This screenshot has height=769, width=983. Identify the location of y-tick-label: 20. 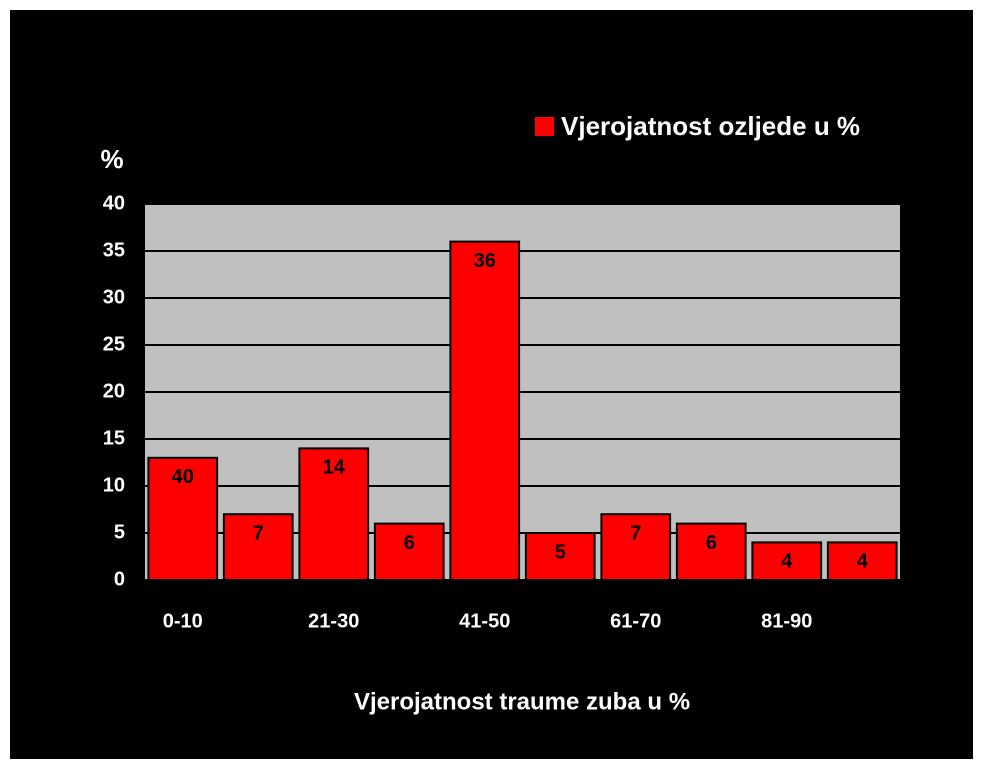
(114, 391).